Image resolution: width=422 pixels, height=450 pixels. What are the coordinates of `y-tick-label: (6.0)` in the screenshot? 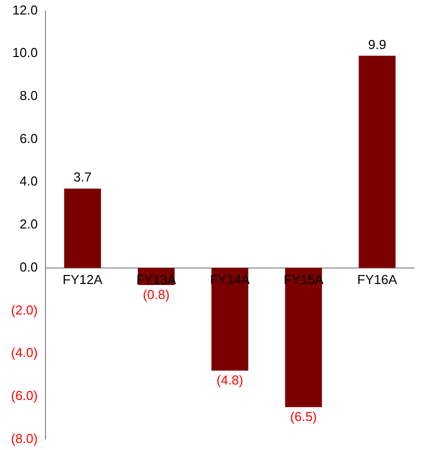 It's located at (24, 395).